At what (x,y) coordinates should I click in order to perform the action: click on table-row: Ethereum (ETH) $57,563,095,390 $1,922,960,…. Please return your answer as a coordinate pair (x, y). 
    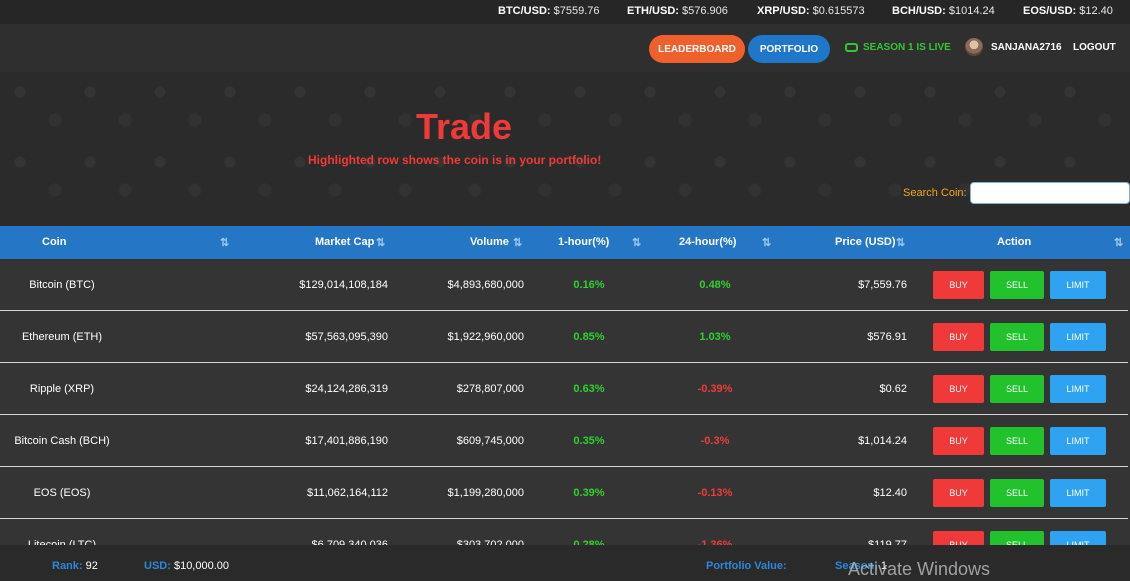
    Looking at the image, I should click on (564, 337).